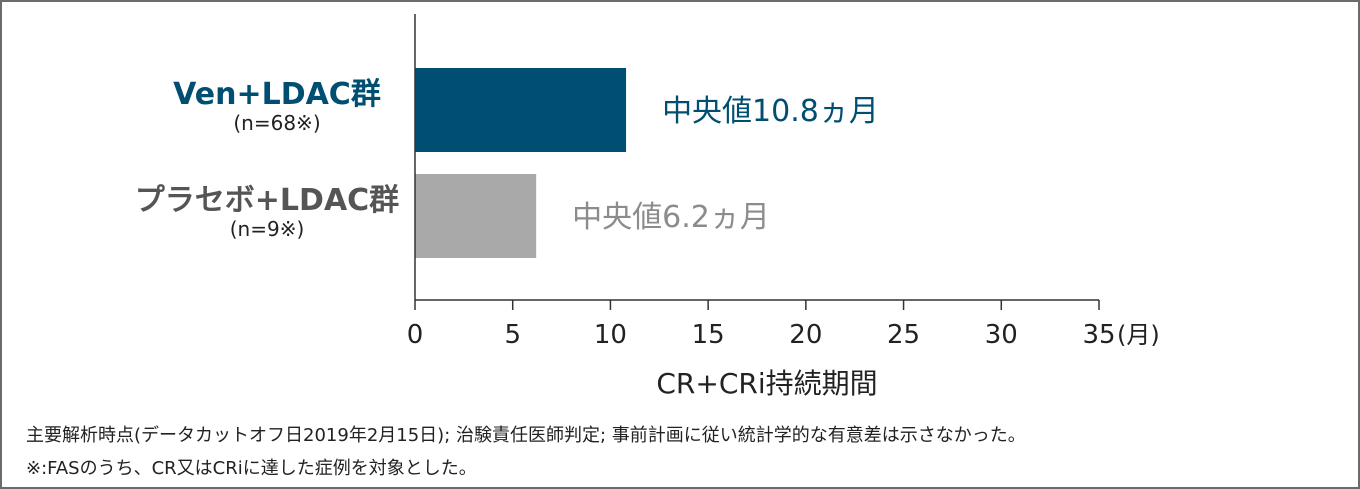 The width and height of the screenshot is (1360, 489). Describe the element at coordinates (766, 383) in the screenshot. I see `x-axis-title: CR+CRi持続期間` at that location.